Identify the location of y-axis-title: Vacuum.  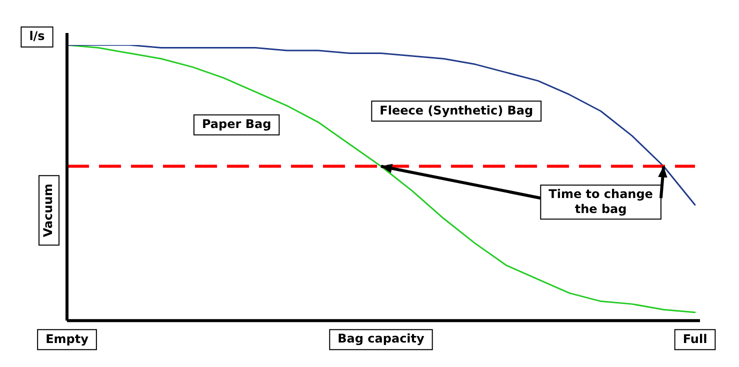
(48, 211).